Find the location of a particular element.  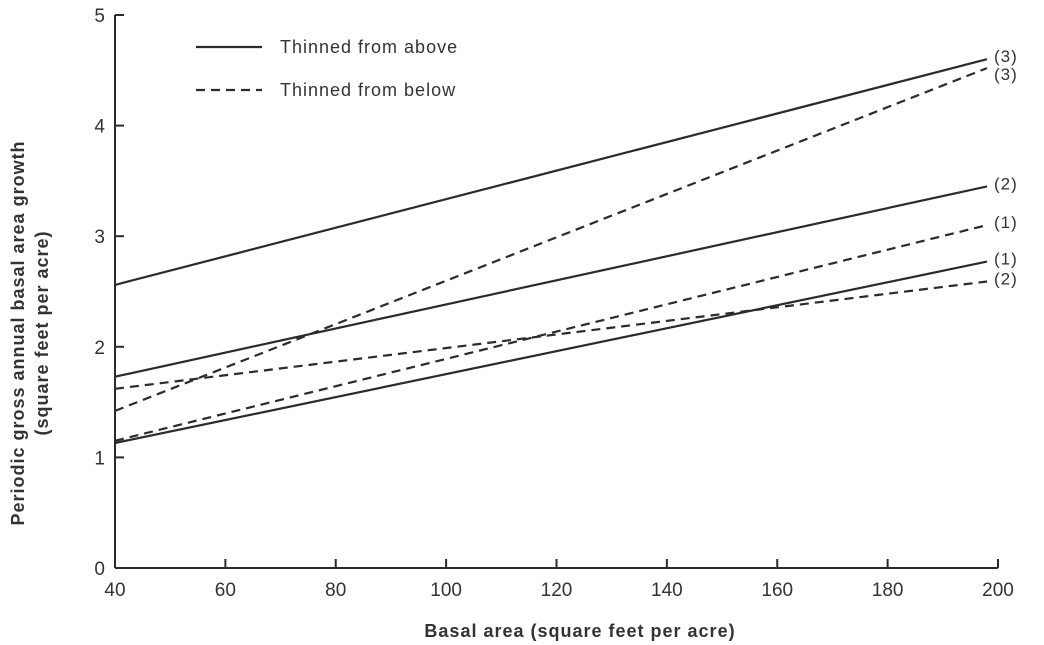

x-tick-label: 160 is located at coordinates (777, 590).